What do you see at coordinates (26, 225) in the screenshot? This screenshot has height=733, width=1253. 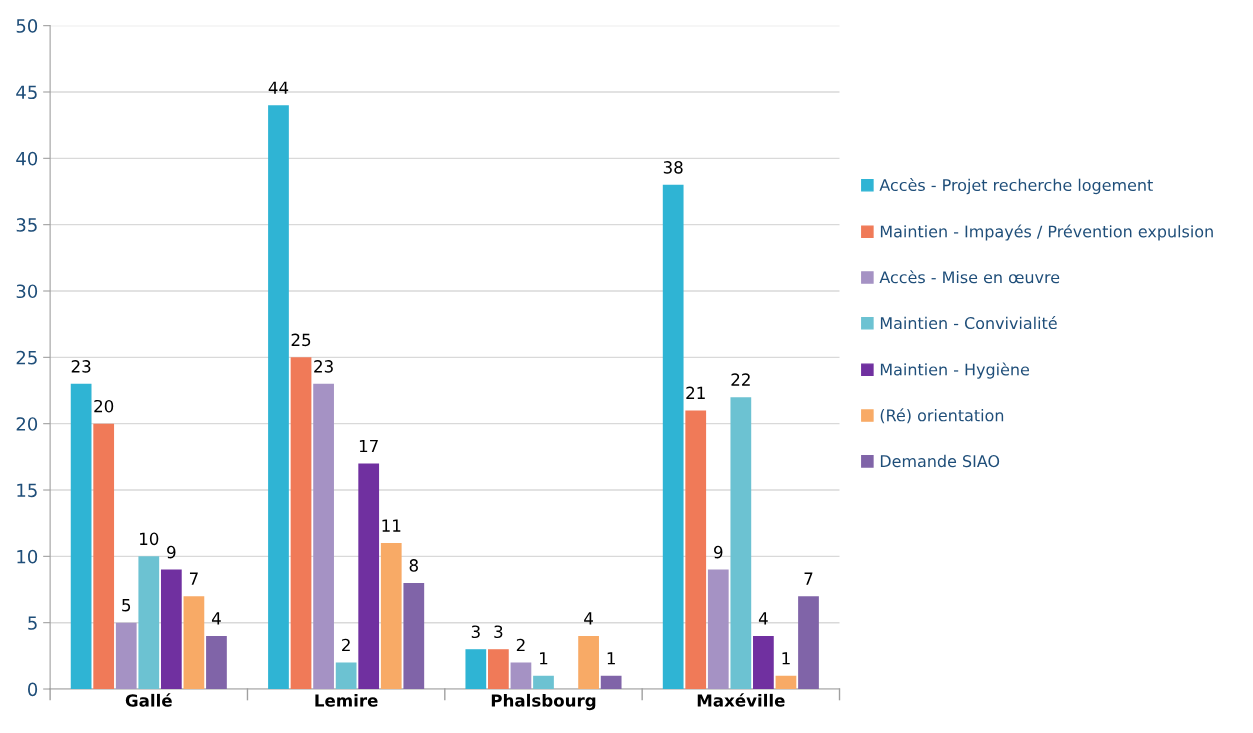 I see `y-tick-label: 35` at bounding box center [26, 225].